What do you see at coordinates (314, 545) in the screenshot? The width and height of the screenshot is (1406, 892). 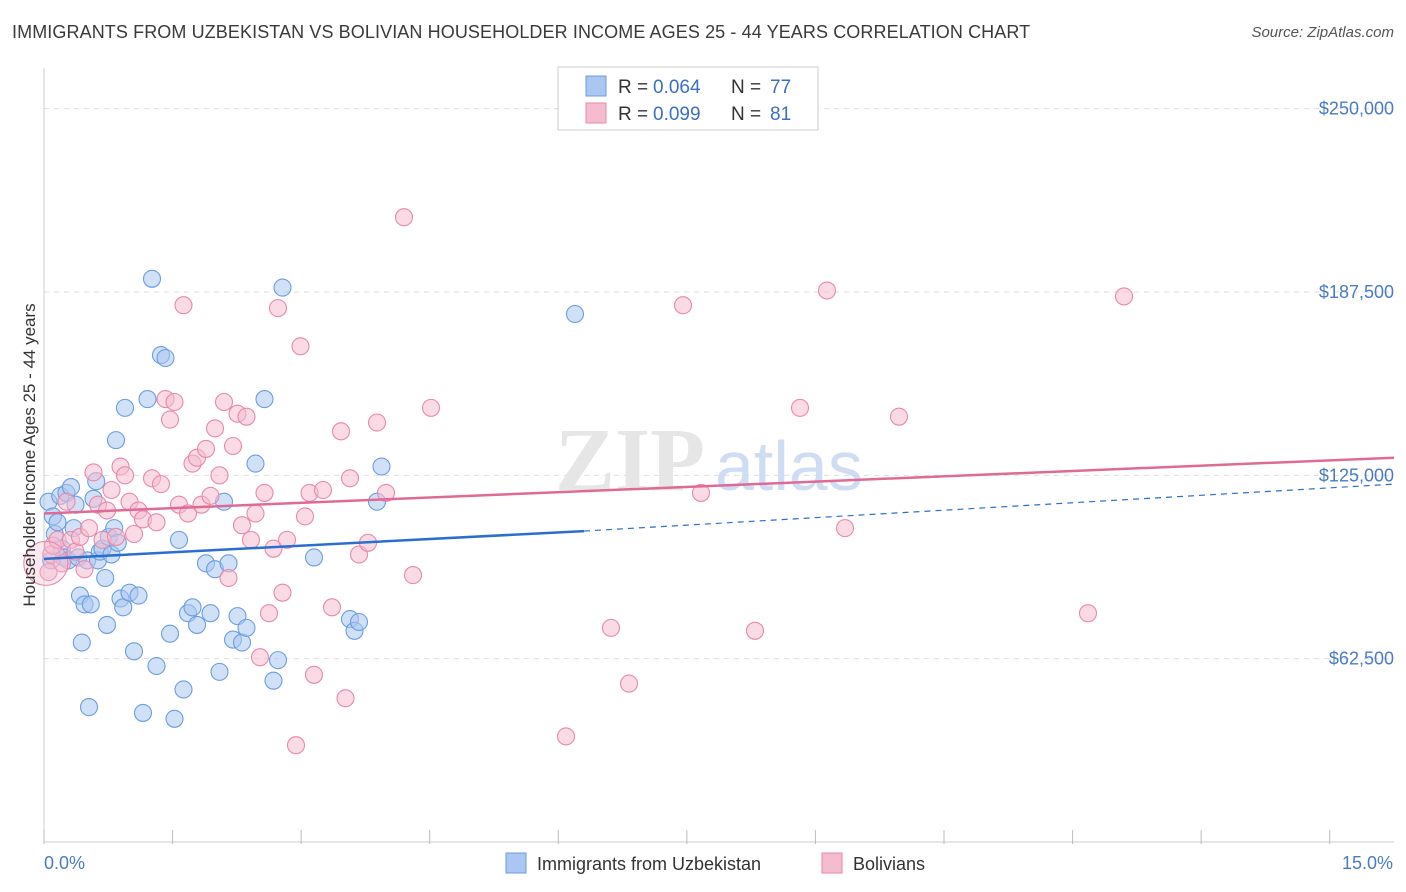 I see `uzbekistan-trend-solid` at bounding box center [314, 545].